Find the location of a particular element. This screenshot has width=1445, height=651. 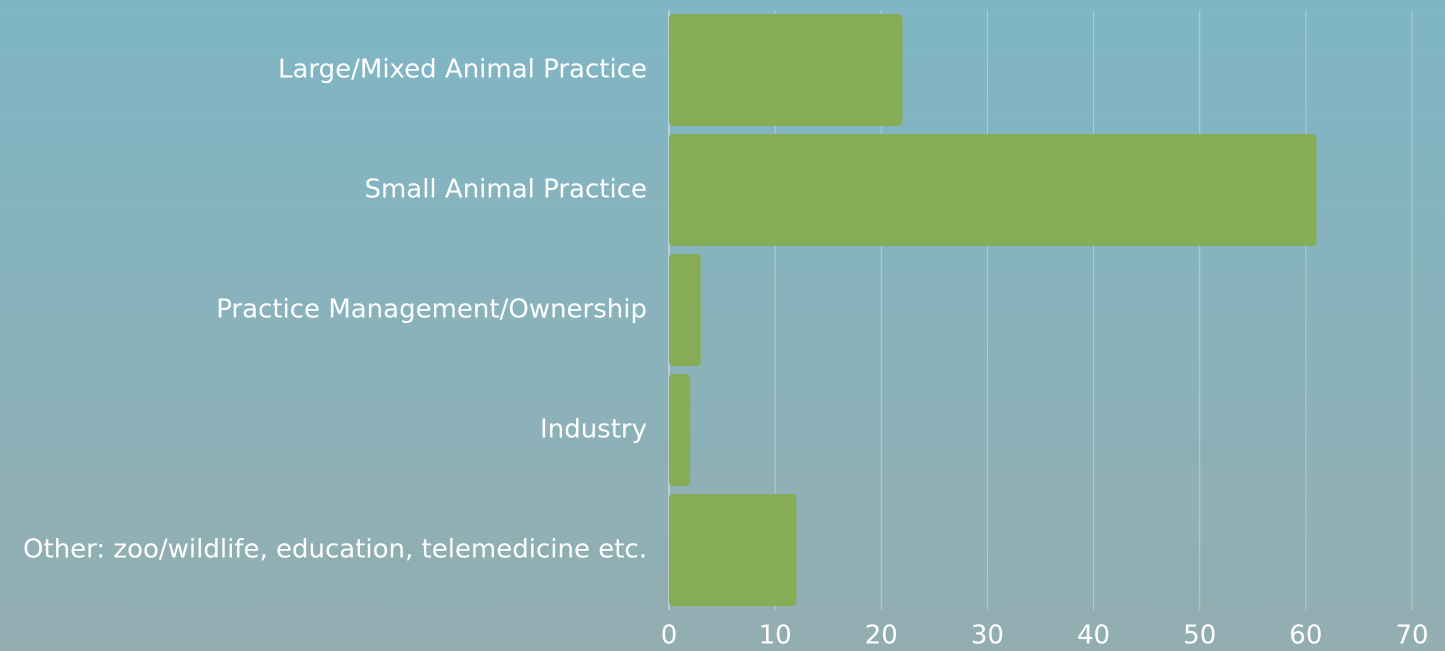

x-tick-label: 40 is located at coordinates (1093, 636).